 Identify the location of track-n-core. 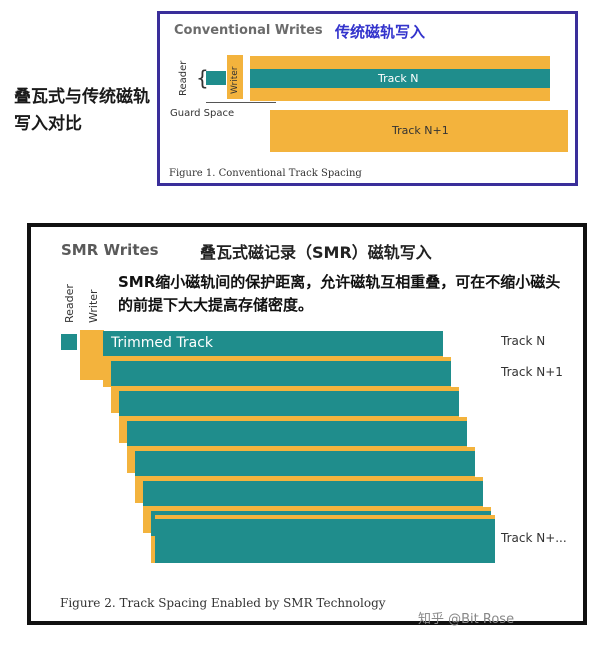
(400, 78).